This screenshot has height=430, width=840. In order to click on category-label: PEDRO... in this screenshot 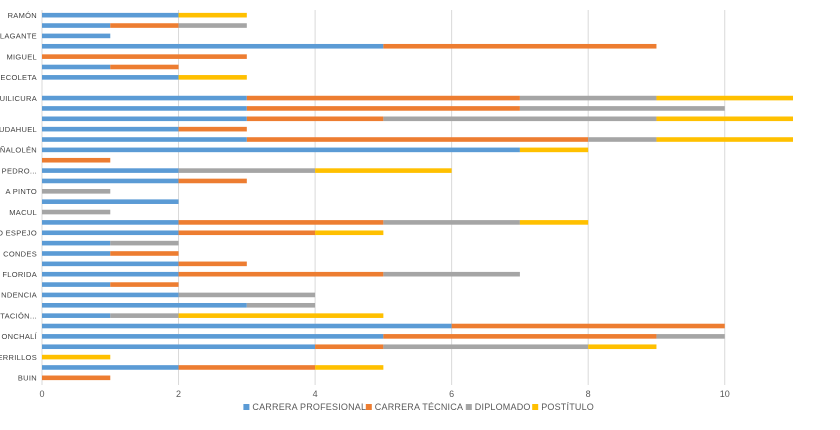, I will do `click(19, 170)`.